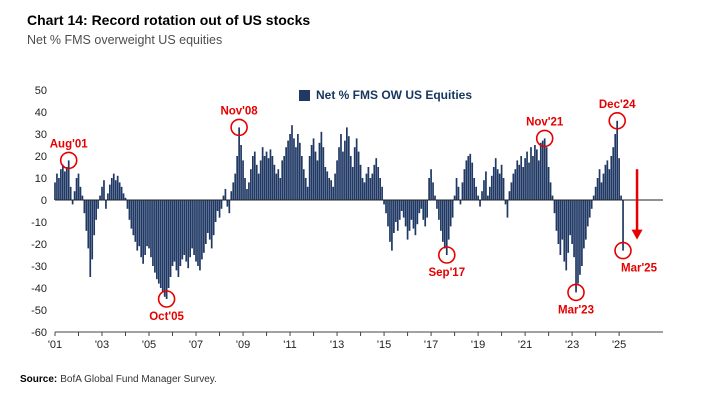 The width and height of the screenshot is (717, 402). Describe the element at coordinates (41, 91) in the screenshot. I see `y-axis-label: 50` at that location.